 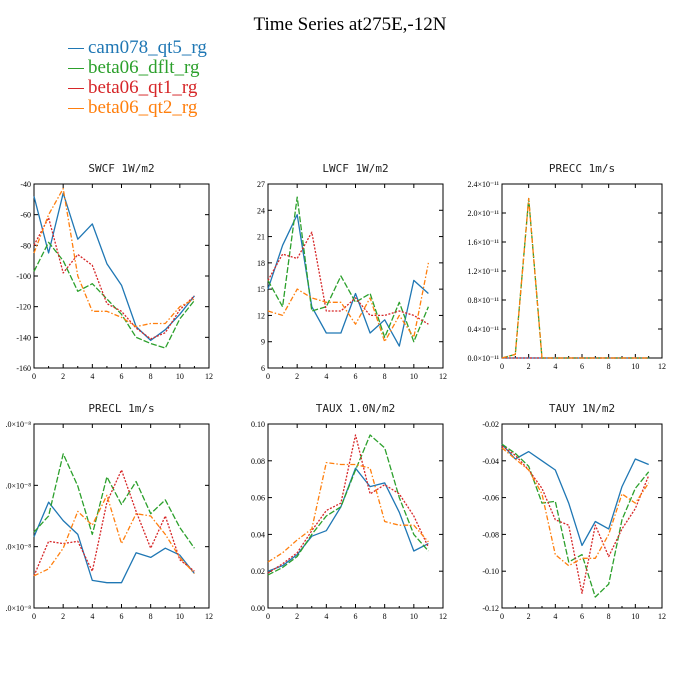 I want to click on y-tick-label: 9, so click(x=263, y=342).